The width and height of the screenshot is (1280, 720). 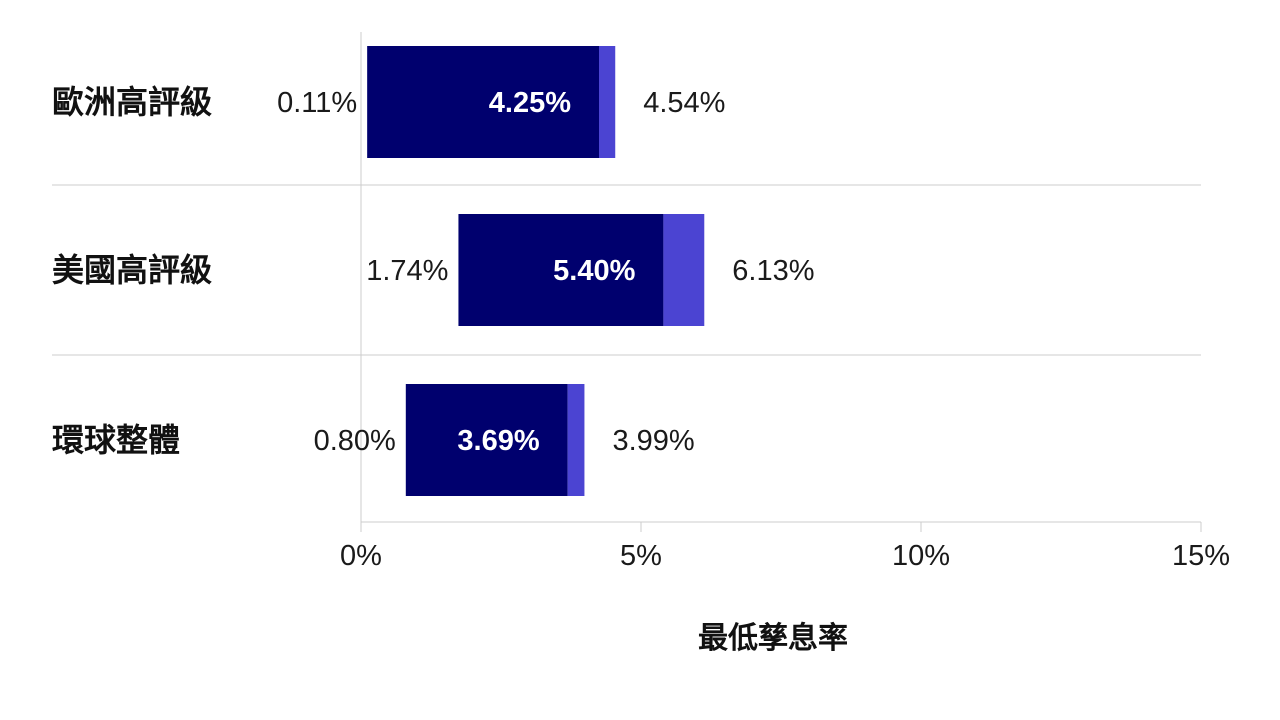 I want to click on category-label: 歐洲高評級, so click(x=132, y=102).